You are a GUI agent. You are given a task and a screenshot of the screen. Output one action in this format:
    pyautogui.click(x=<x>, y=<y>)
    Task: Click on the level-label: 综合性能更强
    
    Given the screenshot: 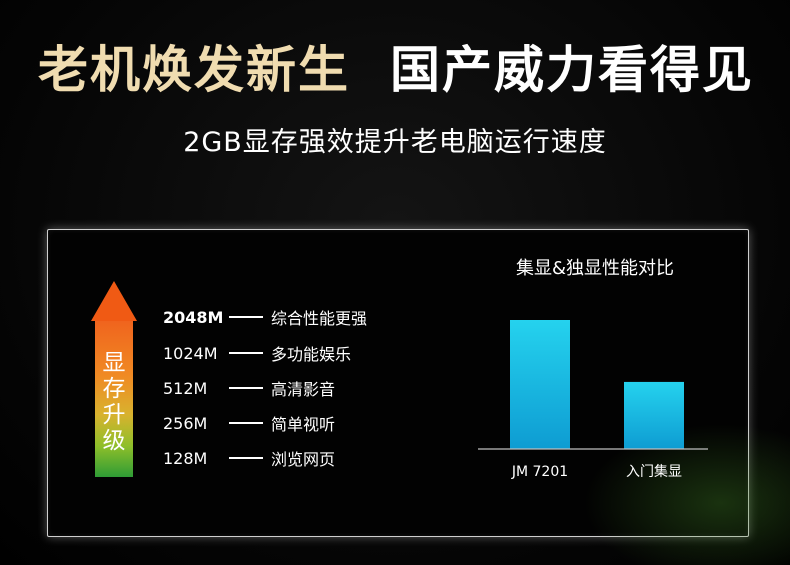 What is the action you would take?
    pyautogui.click(x=319, y=318)
    